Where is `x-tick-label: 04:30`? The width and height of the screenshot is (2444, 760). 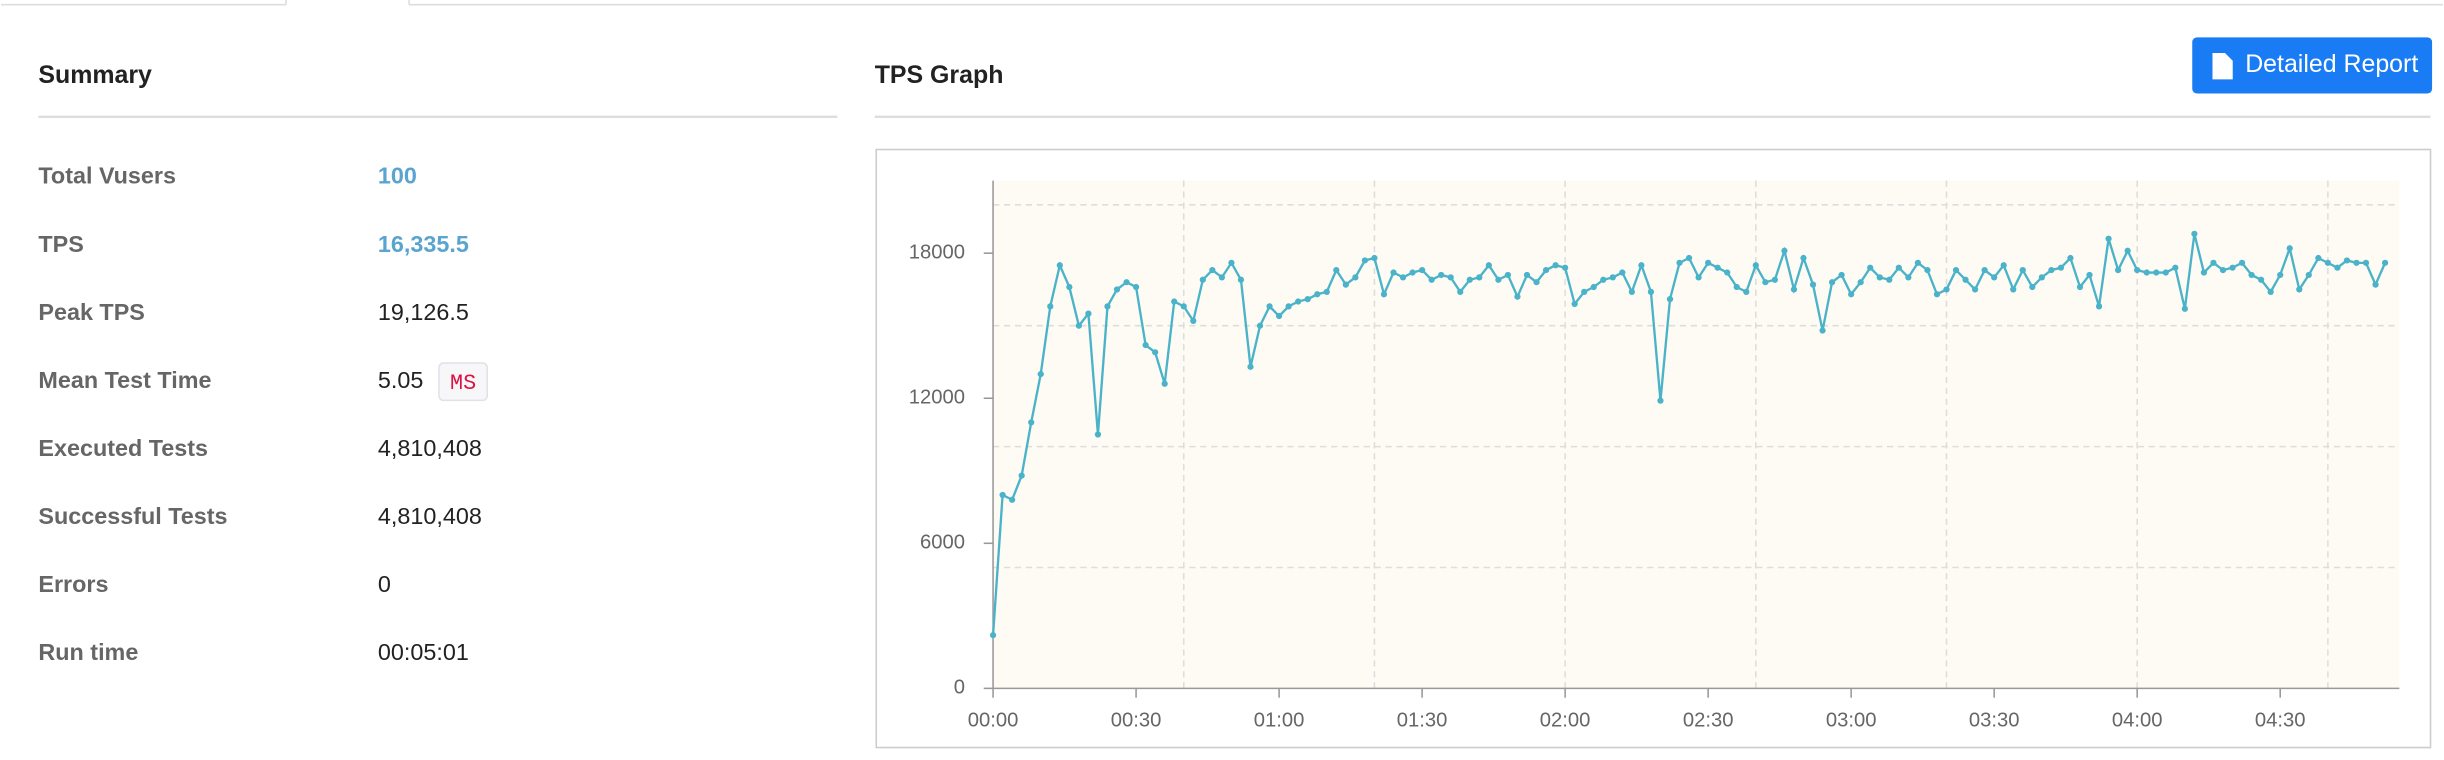
x-tick-label: 04:30 is located at coordinates (2280, 720).